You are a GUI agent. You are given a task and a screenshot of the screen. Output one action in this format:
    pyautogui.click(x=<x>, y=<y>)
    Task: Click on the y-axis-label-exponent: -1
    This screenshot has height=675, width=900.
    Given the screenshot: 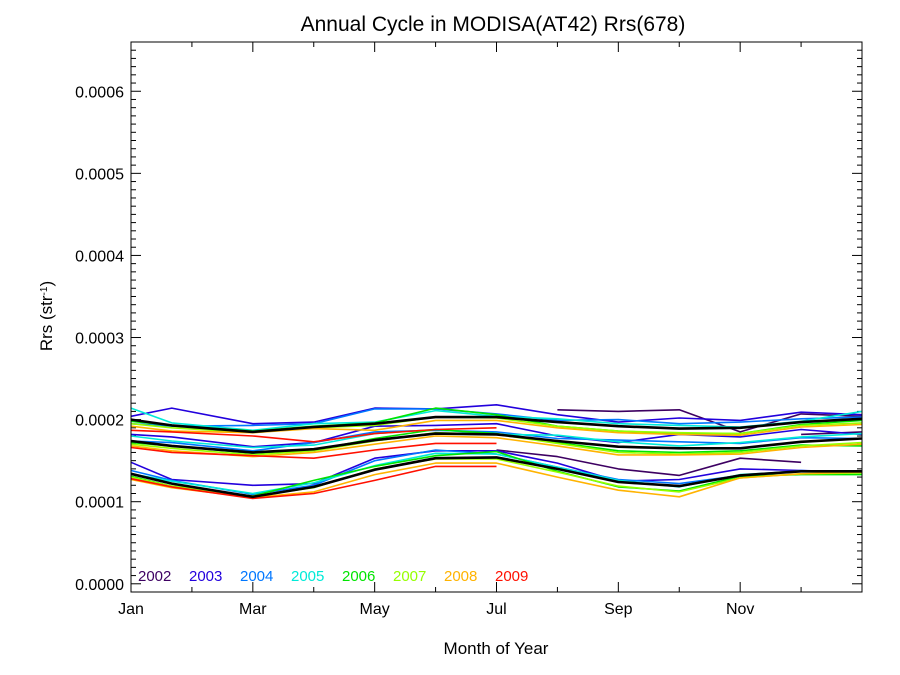 What is the action you would take?
    pyautogui.click(x=44, y=290)
    